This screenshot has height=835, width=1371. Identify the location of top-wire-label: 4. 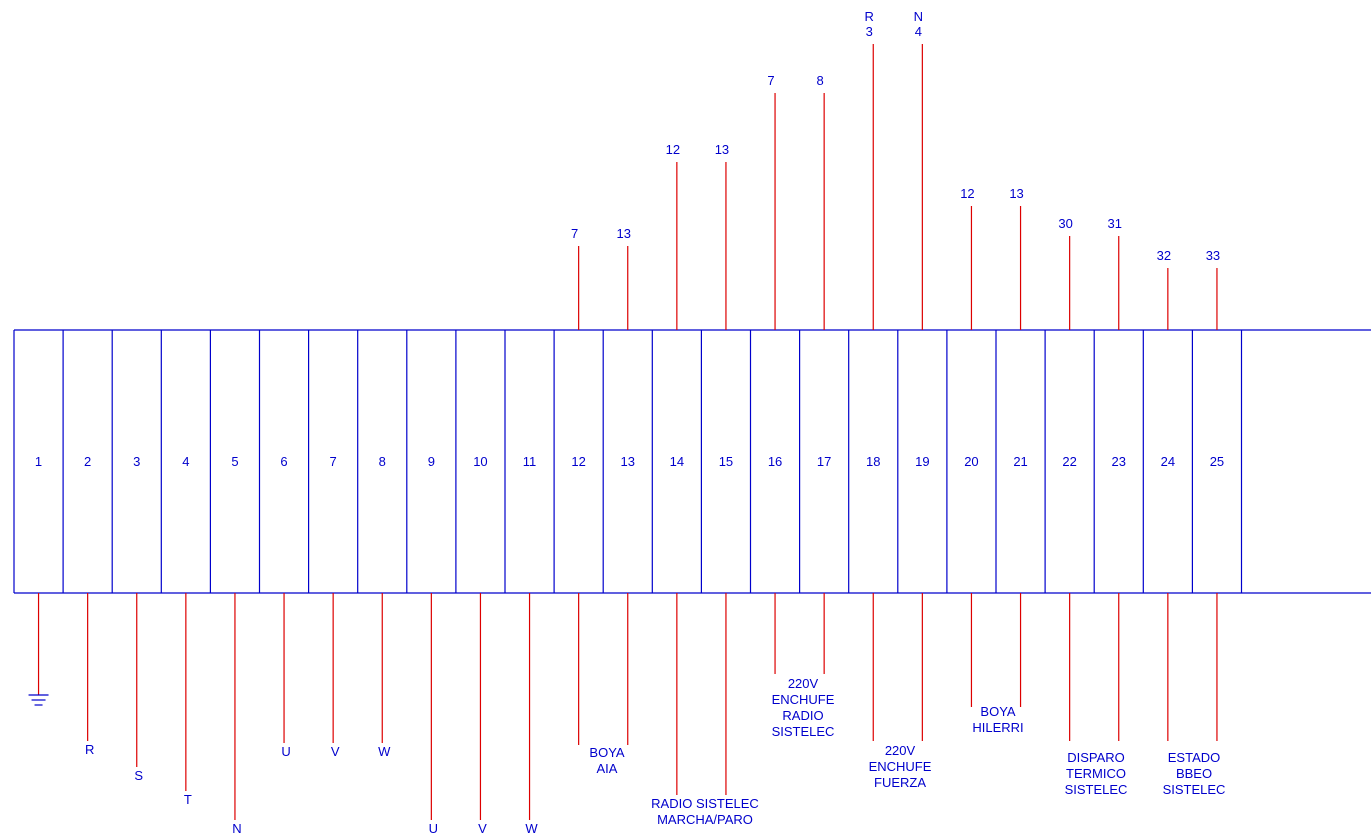
(918, 31).